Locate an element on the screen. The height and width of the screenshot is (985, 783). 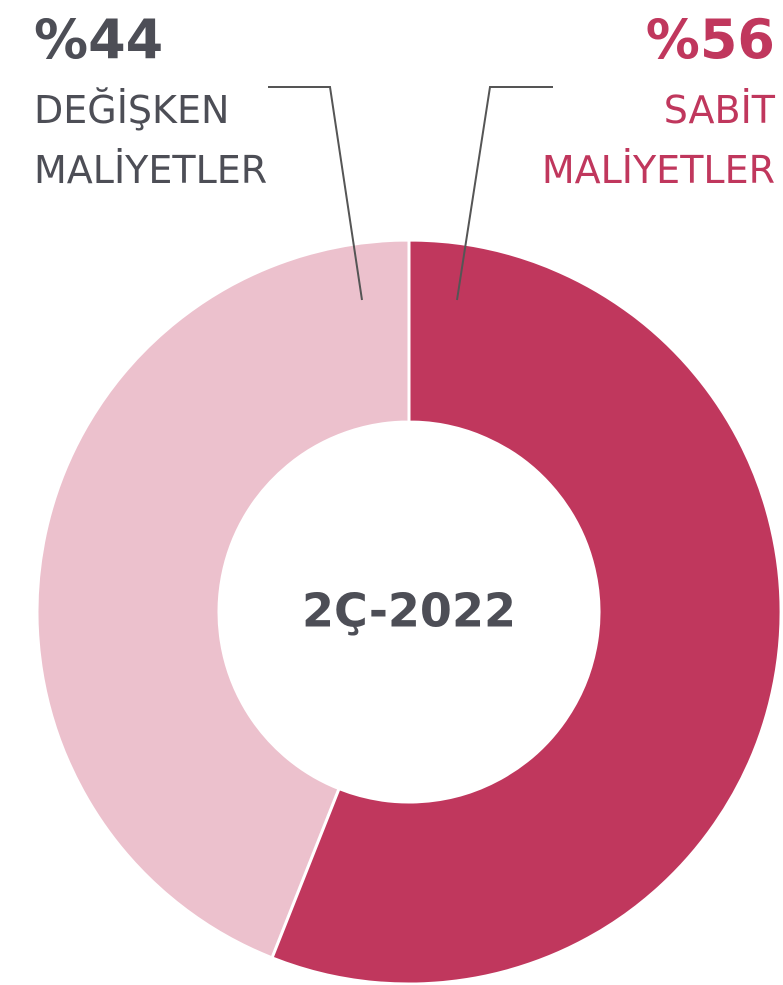
value-label: %56 is located at coordinates (710, 39).